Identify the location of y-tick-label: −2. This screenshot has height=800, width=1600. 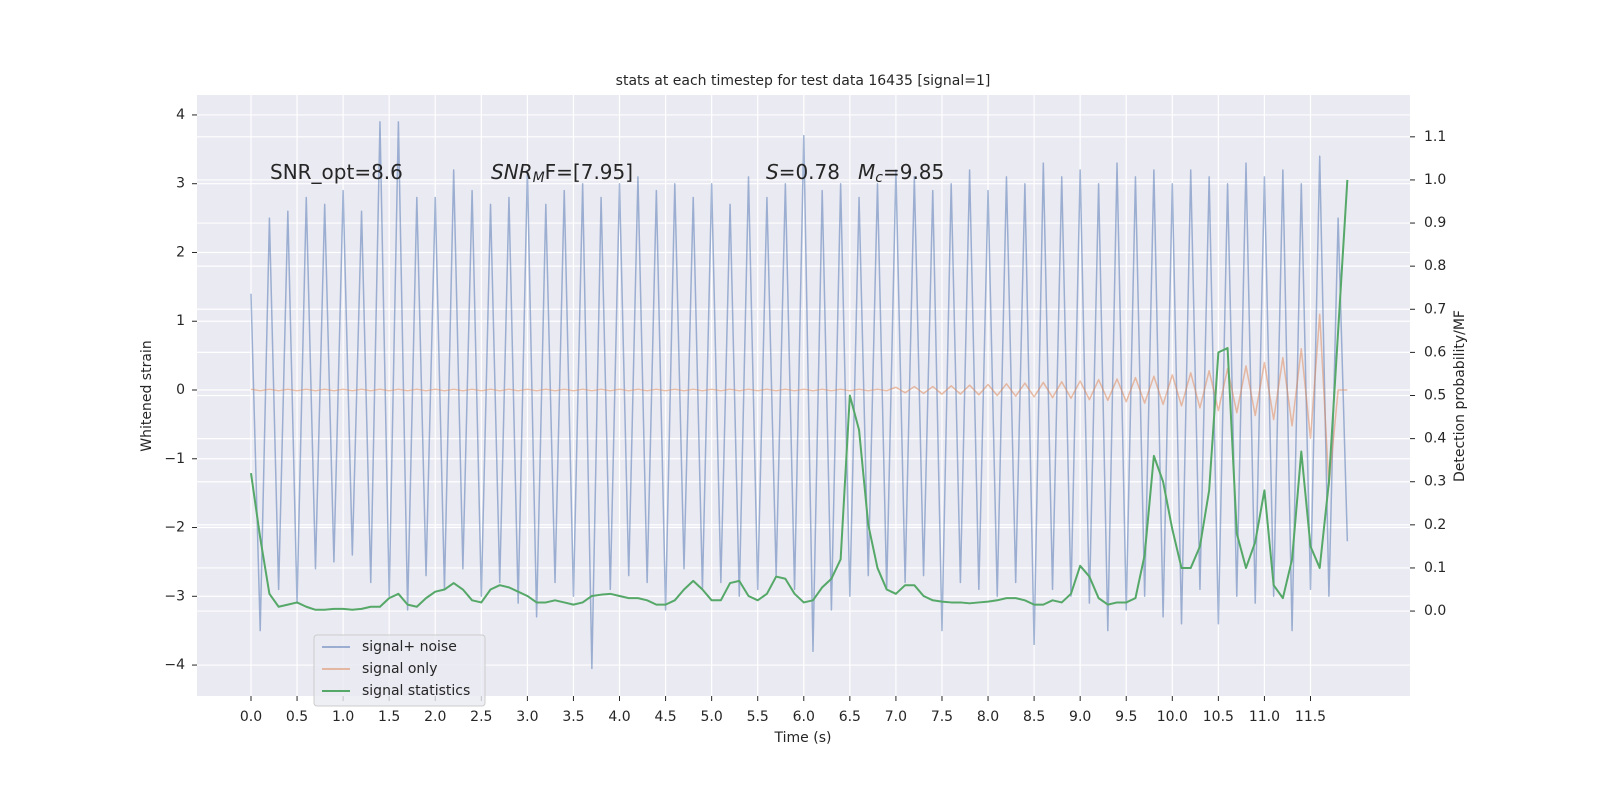
(174, 528).